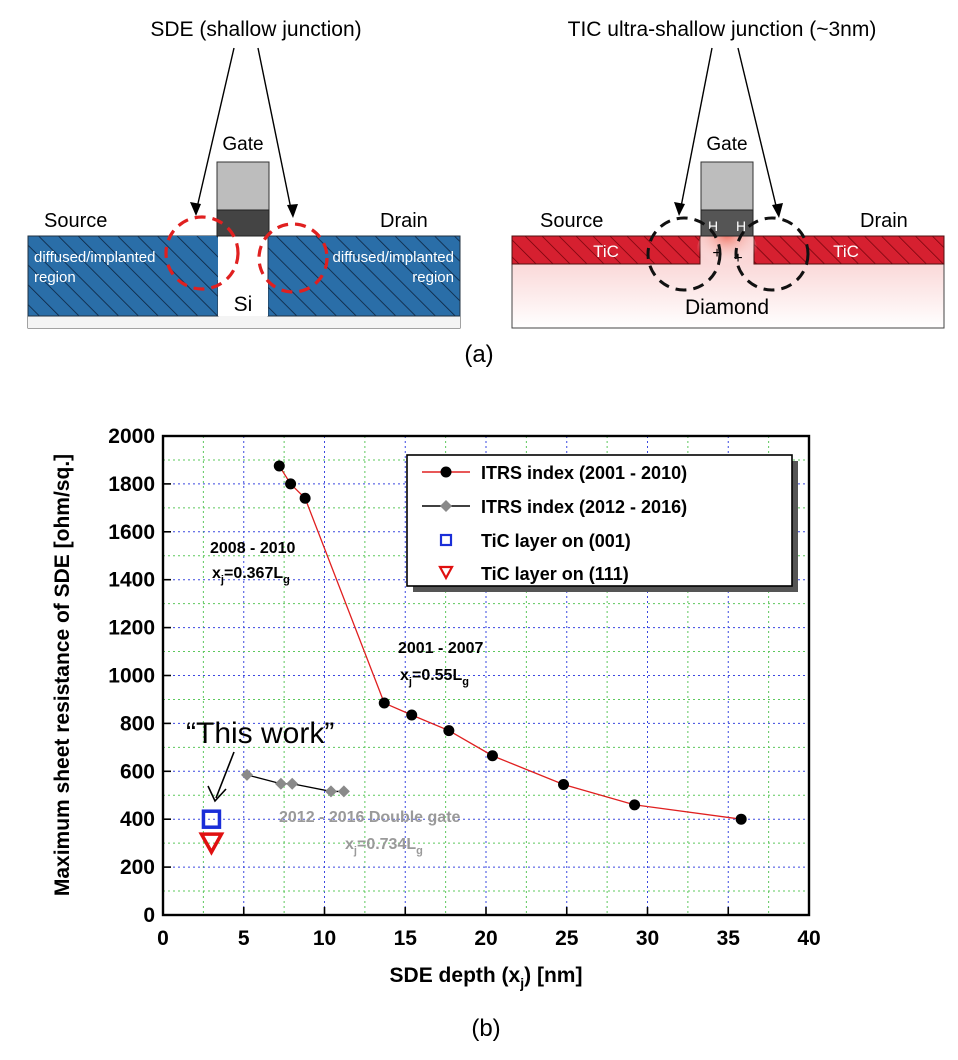  Describe the element at coordinates (406, 938) in the screenshot. I see `x-tick-label: 15` at that location.